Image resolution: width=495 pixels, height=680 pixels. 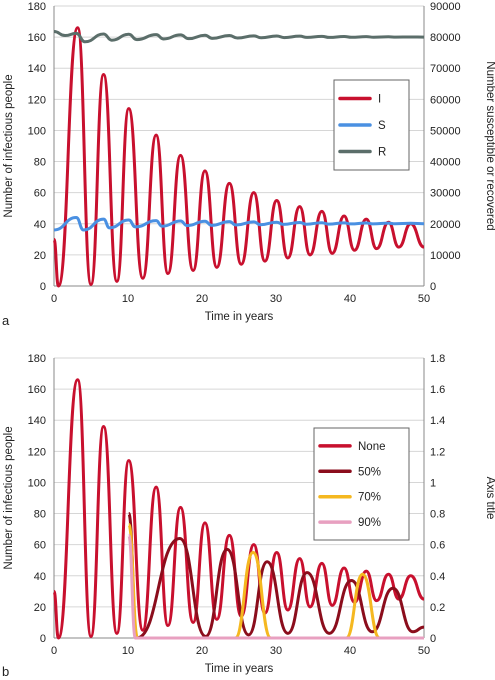 I want to click on panel-b-x-tick-label: 30, so click(x=276, y=651).